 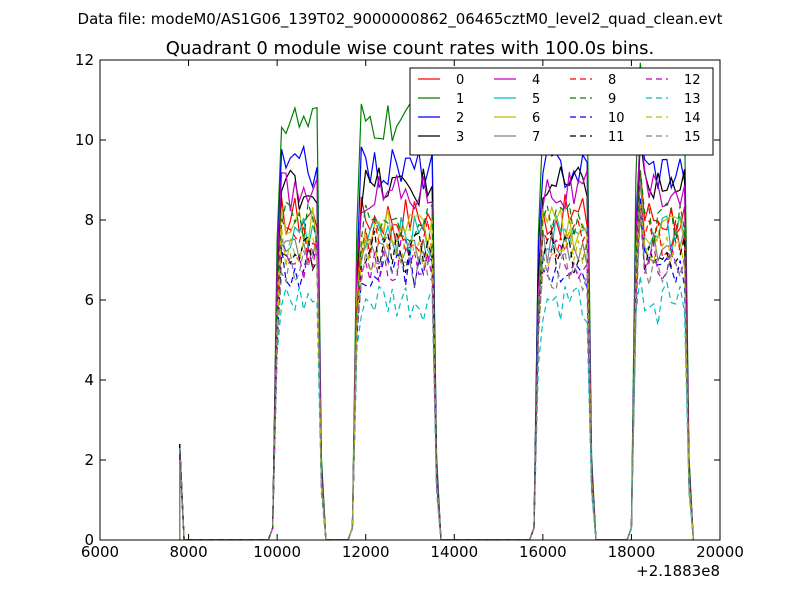 What do you see at coordinates (612, 80) in the screenshot?
I see `legend-label-8: 8` at bounding box center [612, 80].